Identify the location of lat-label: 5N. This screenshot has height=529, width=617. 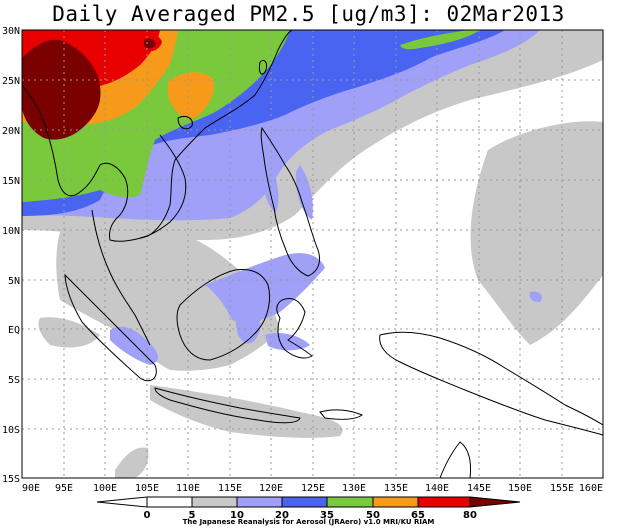
(14, 281).